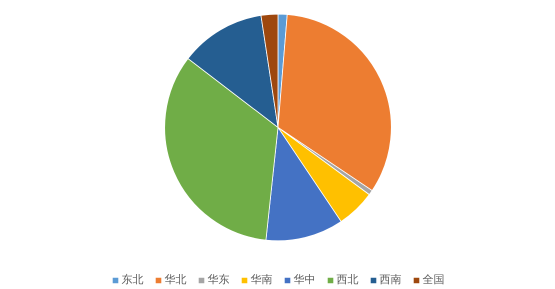 The width and height of the screenshot is (555, 289). What do you see at coordinates (347, 279) in the screenshot?
I see `legend-label: 西北` at bounding box center [347, 279].